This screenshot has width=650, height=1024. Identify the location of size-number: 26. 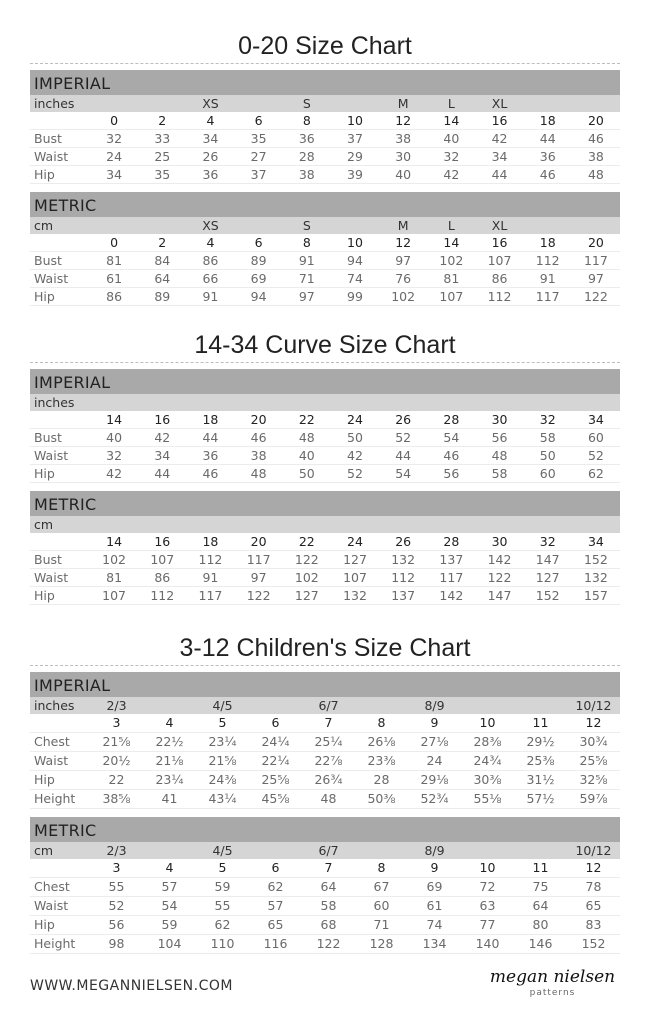
(403, 419).